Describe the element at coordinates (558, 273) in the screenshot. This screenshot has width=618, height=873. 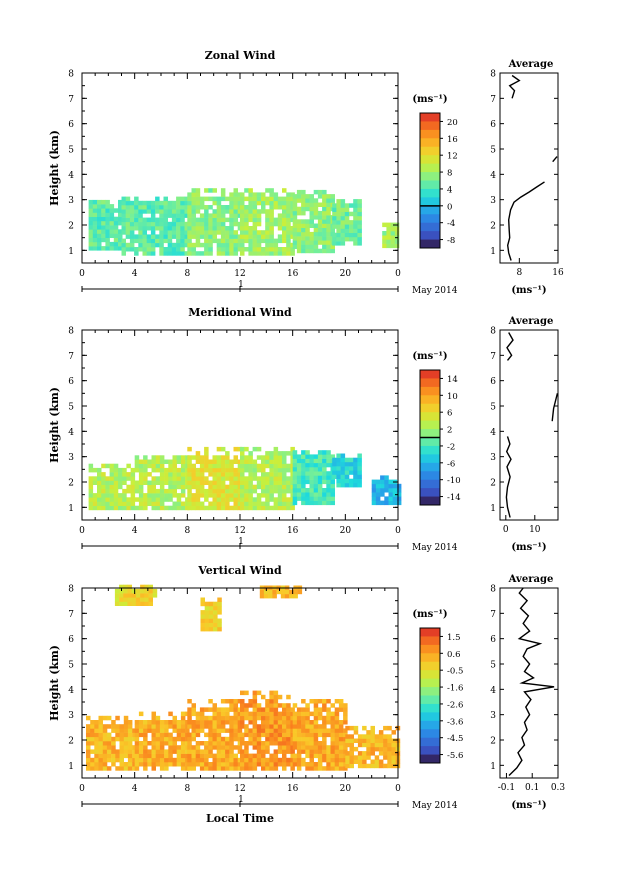
I see `average-x-tick-label: 16` at that location.